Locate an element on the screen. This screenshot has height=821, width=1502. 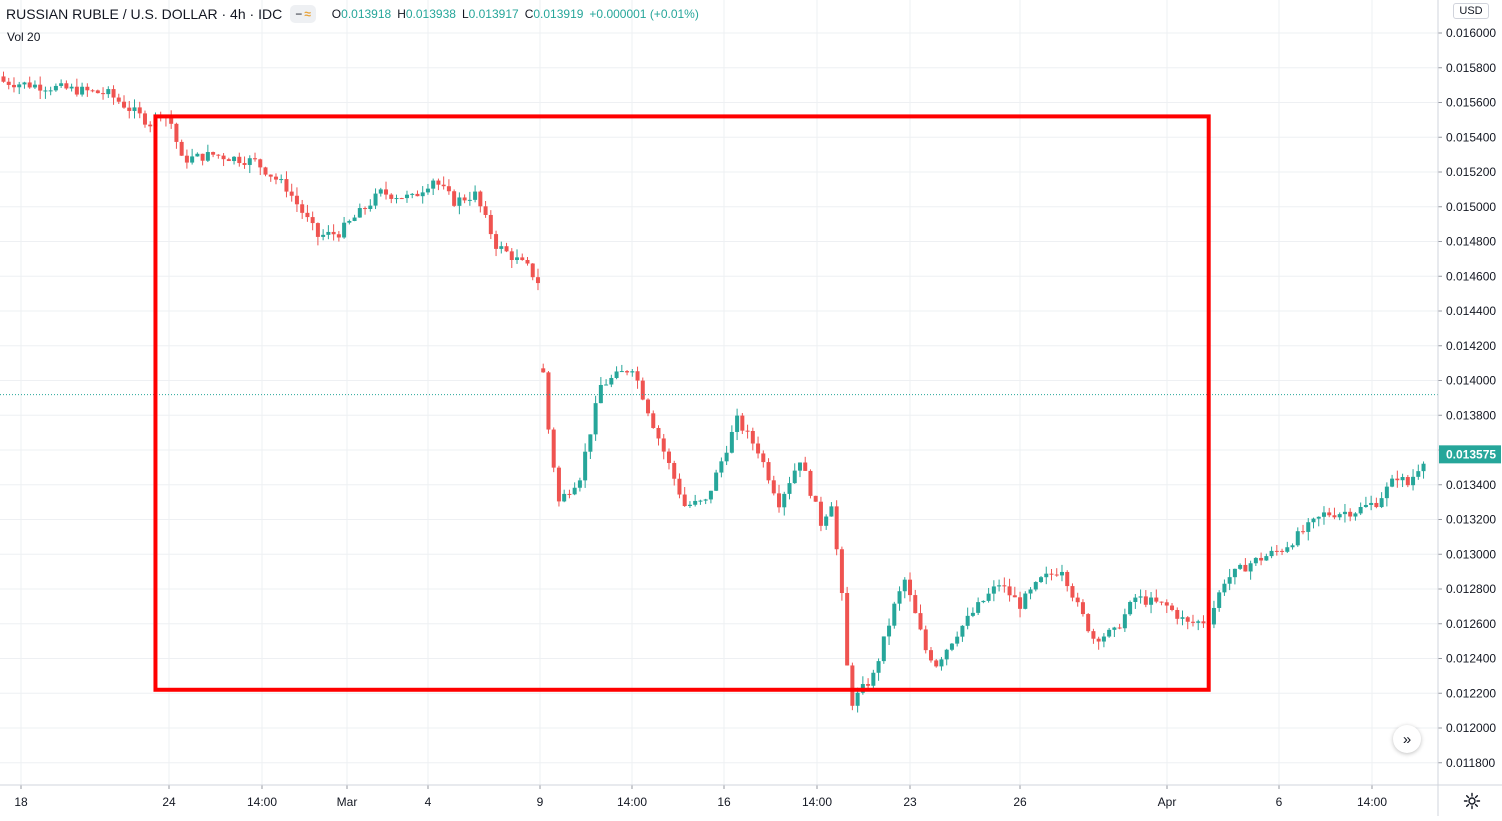
y-tick-label: 0.014600 is located at coordinates (1471, 276).